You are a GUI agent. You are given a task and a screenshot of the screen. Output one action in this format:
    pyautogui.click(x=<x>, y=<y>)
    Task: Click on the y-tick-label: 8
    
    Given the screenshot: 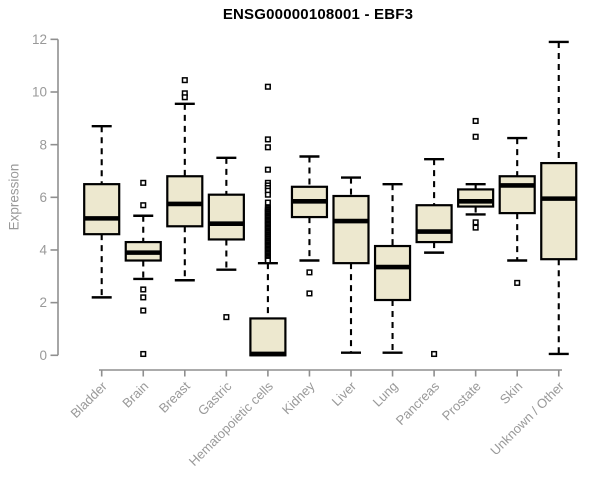 What is the action you would take?
    pyautogui.click(x=43, y=144)
    